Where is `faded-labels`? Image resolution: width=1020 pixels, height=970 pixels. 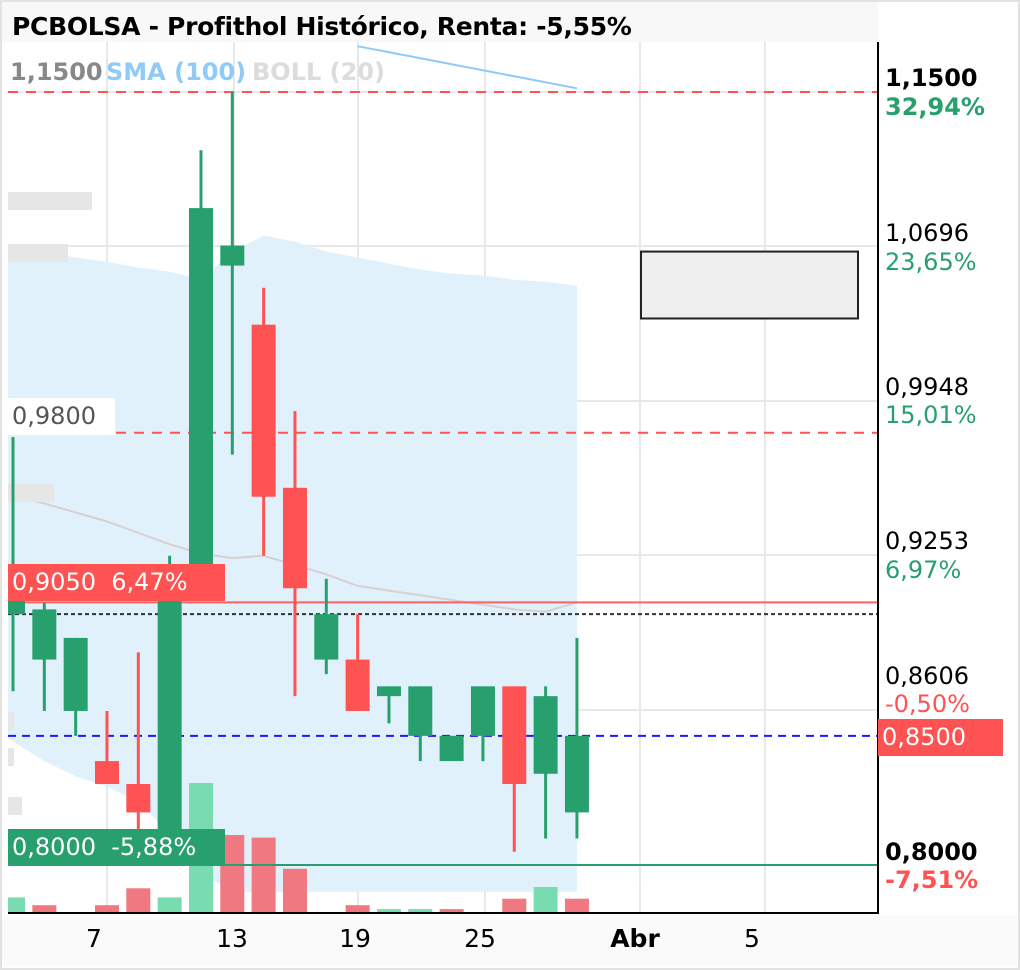
faded-labels is located at coordinates (50, 503).